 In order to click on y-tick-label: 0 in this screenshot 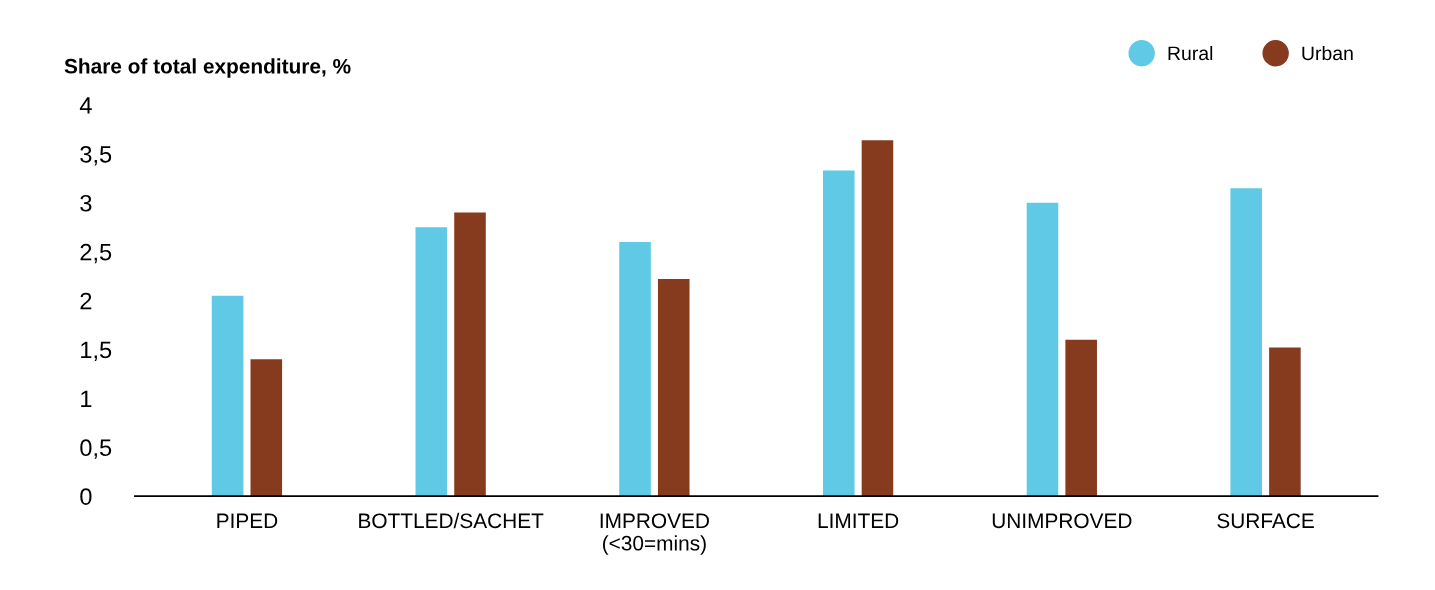, I will do `click(86, 496)`.